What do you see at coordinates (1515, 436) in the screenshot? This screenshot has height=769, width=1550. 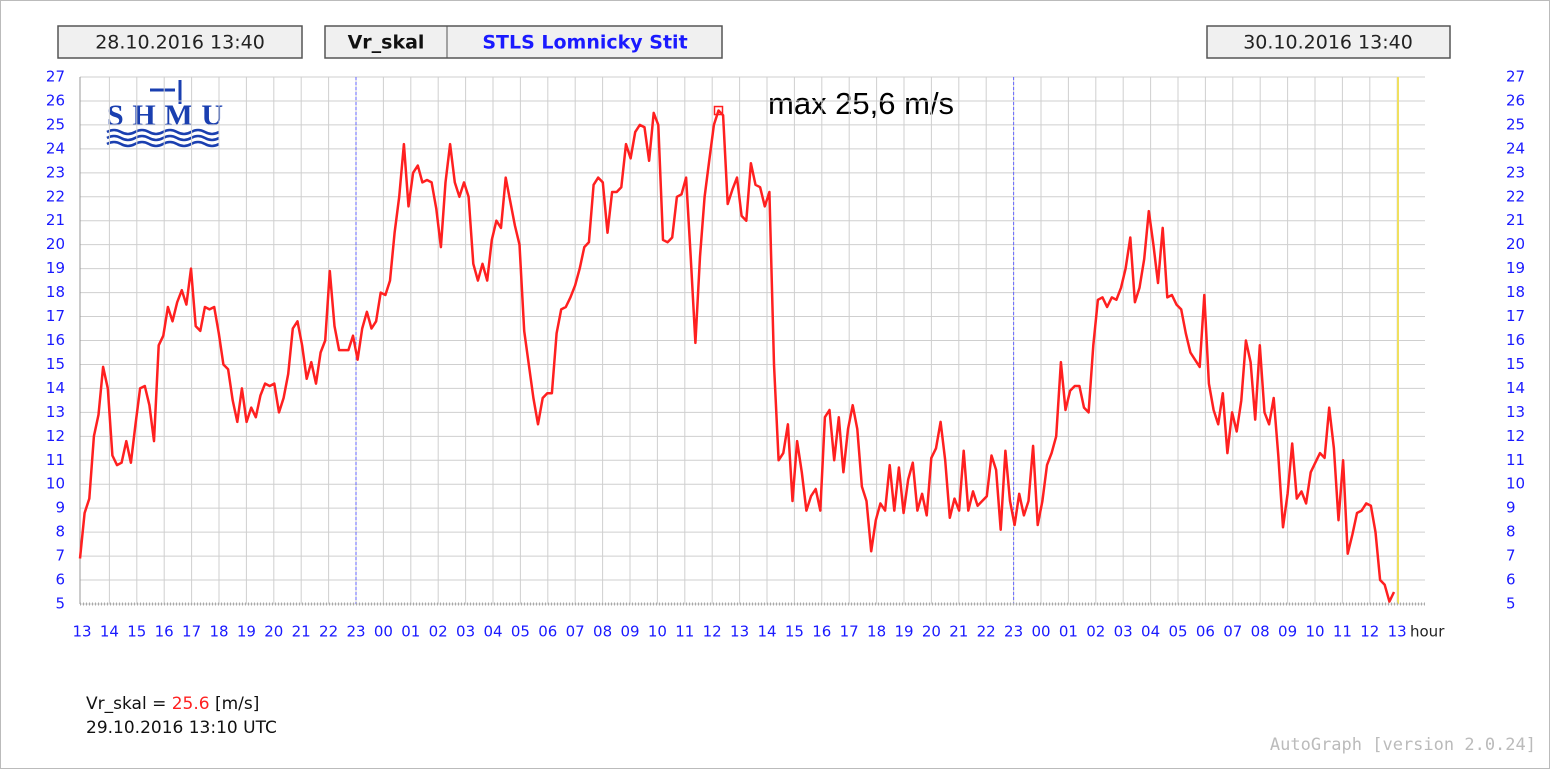 I see `y2-tick-label: 12` at bounding box center [1515, 436].